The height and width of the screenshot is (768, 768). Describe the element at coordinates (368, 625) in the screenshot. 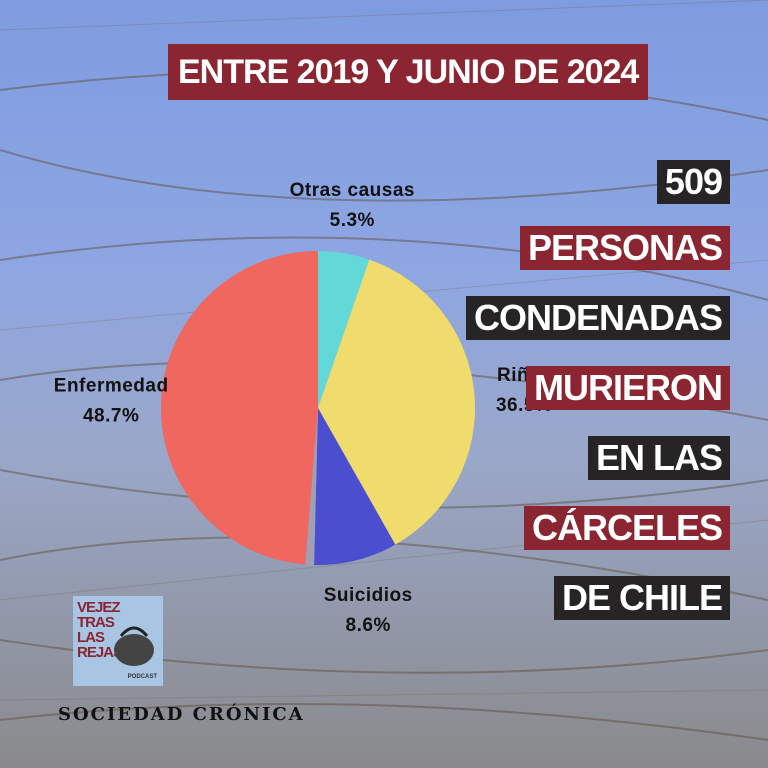

I see `slice-value-label: 8.6%` at that location.